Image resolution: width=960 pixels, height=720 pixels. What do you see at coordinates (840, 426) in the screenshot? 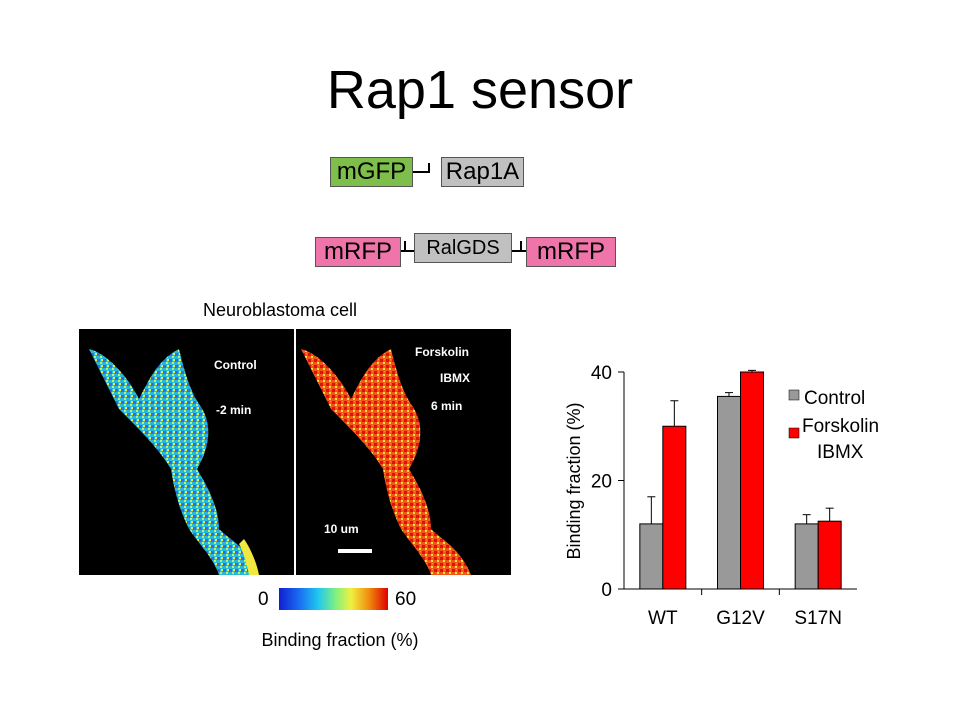
I see `legend-label-forskolin: Forskolin` at bounding box center [840, 426].